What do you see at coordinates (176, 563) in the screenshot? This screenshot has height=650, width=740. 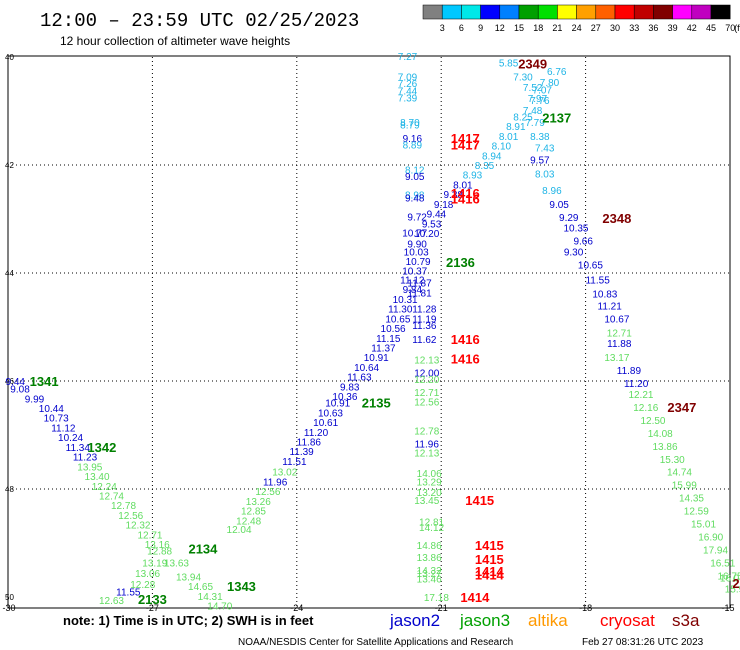 I see `wave-height-value: 13.63` at bounding box center [176, 563].